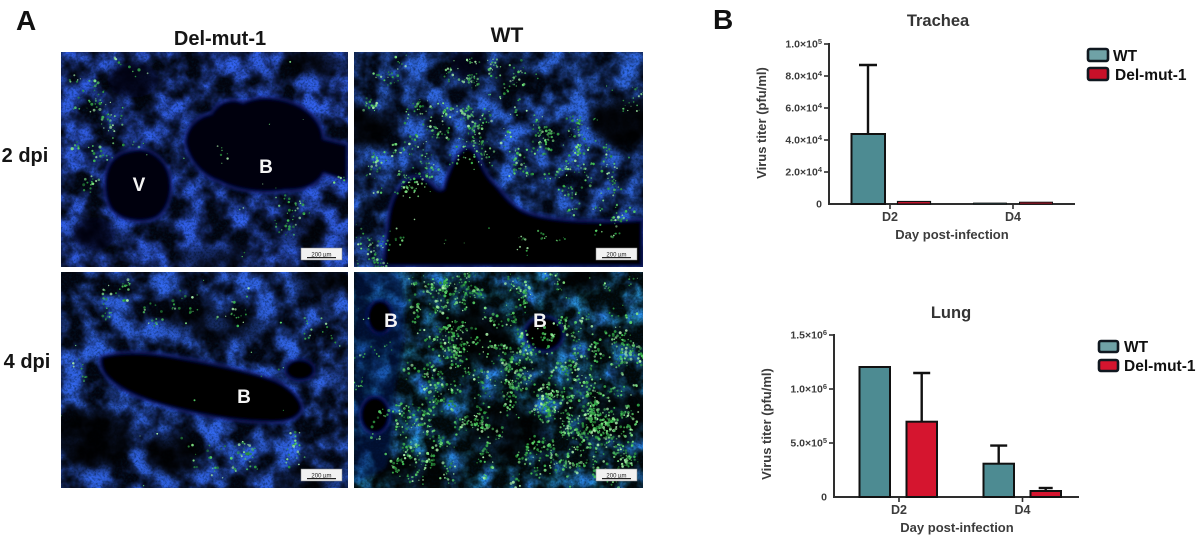 This screenshot has height=547, width=1200. What do you see at coordinates (803, 140) in the screenshot?
I see `svg-text: 4.0×10⁴` at bounding box center [803, 140].